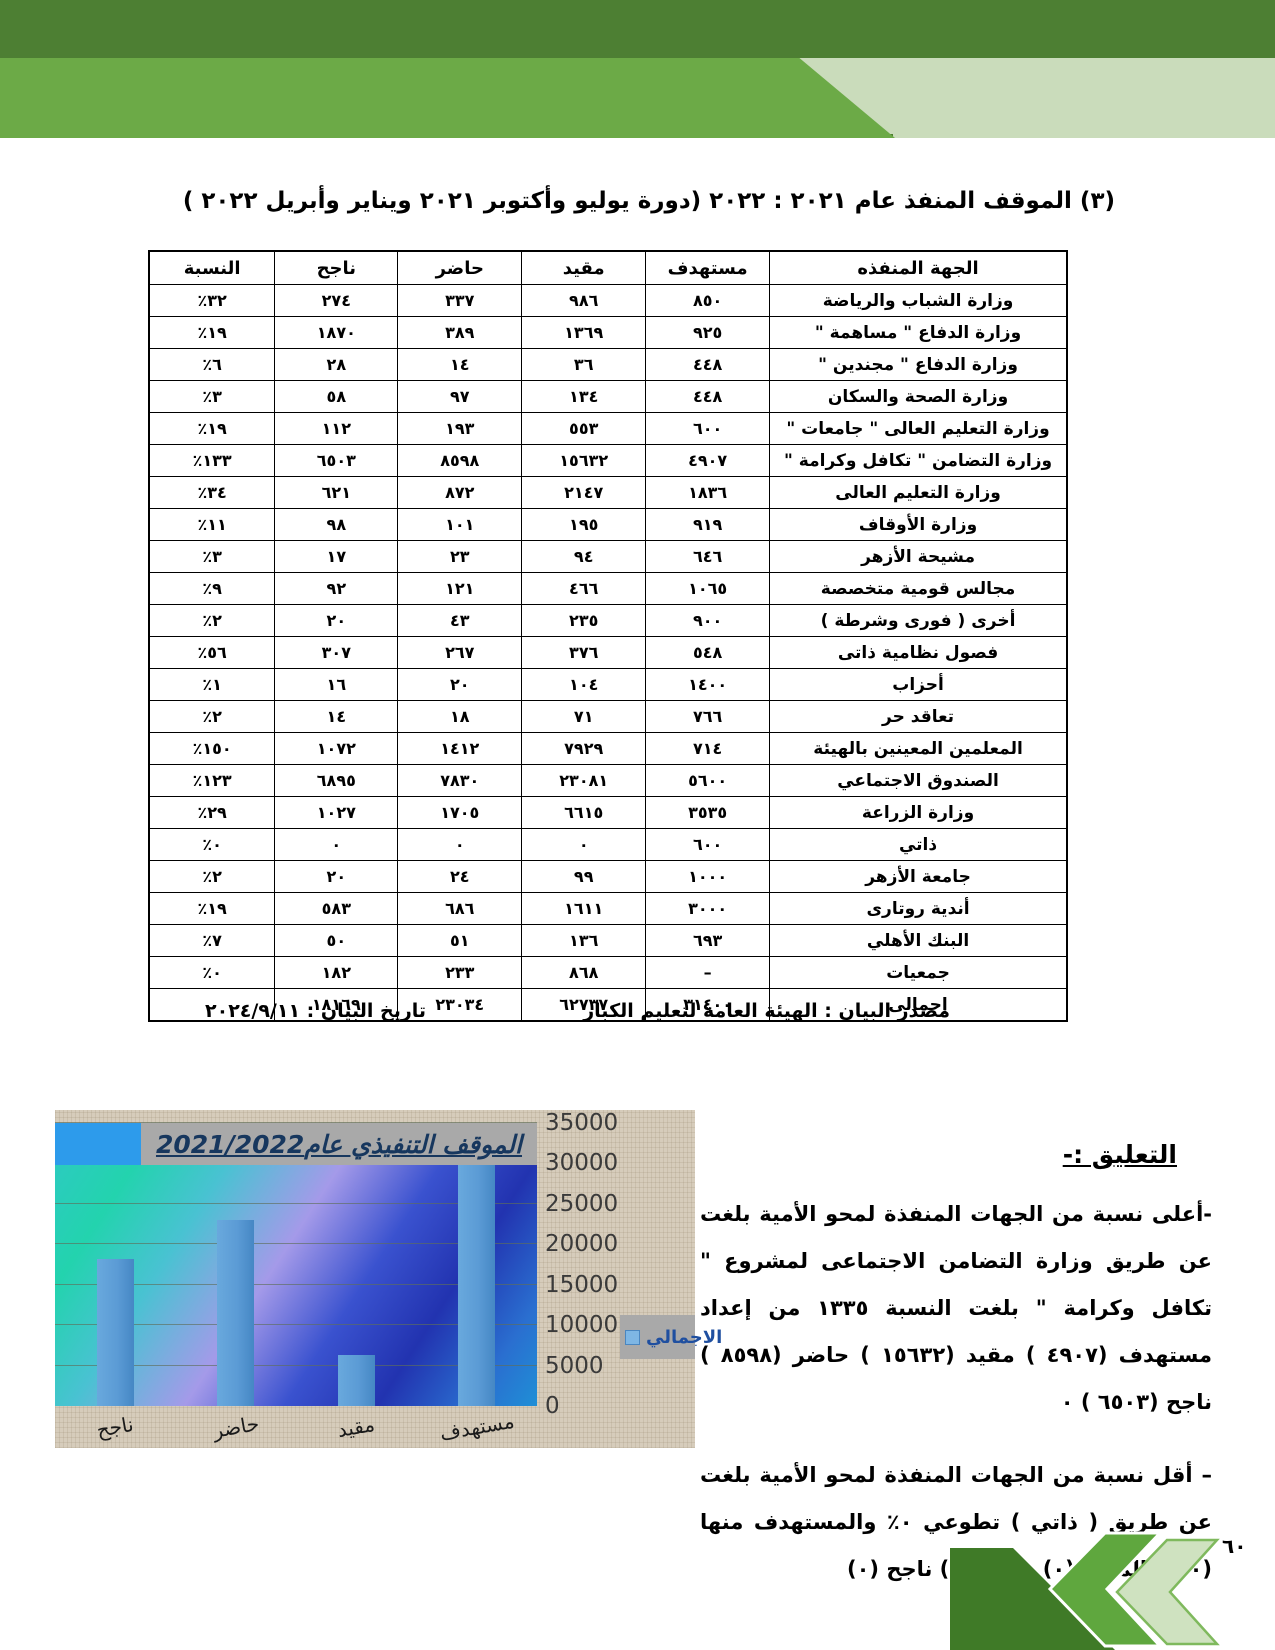 This screenshot has width=1275, height=1650. I want to click on cell-present: ٢٣, so click(460, 556).